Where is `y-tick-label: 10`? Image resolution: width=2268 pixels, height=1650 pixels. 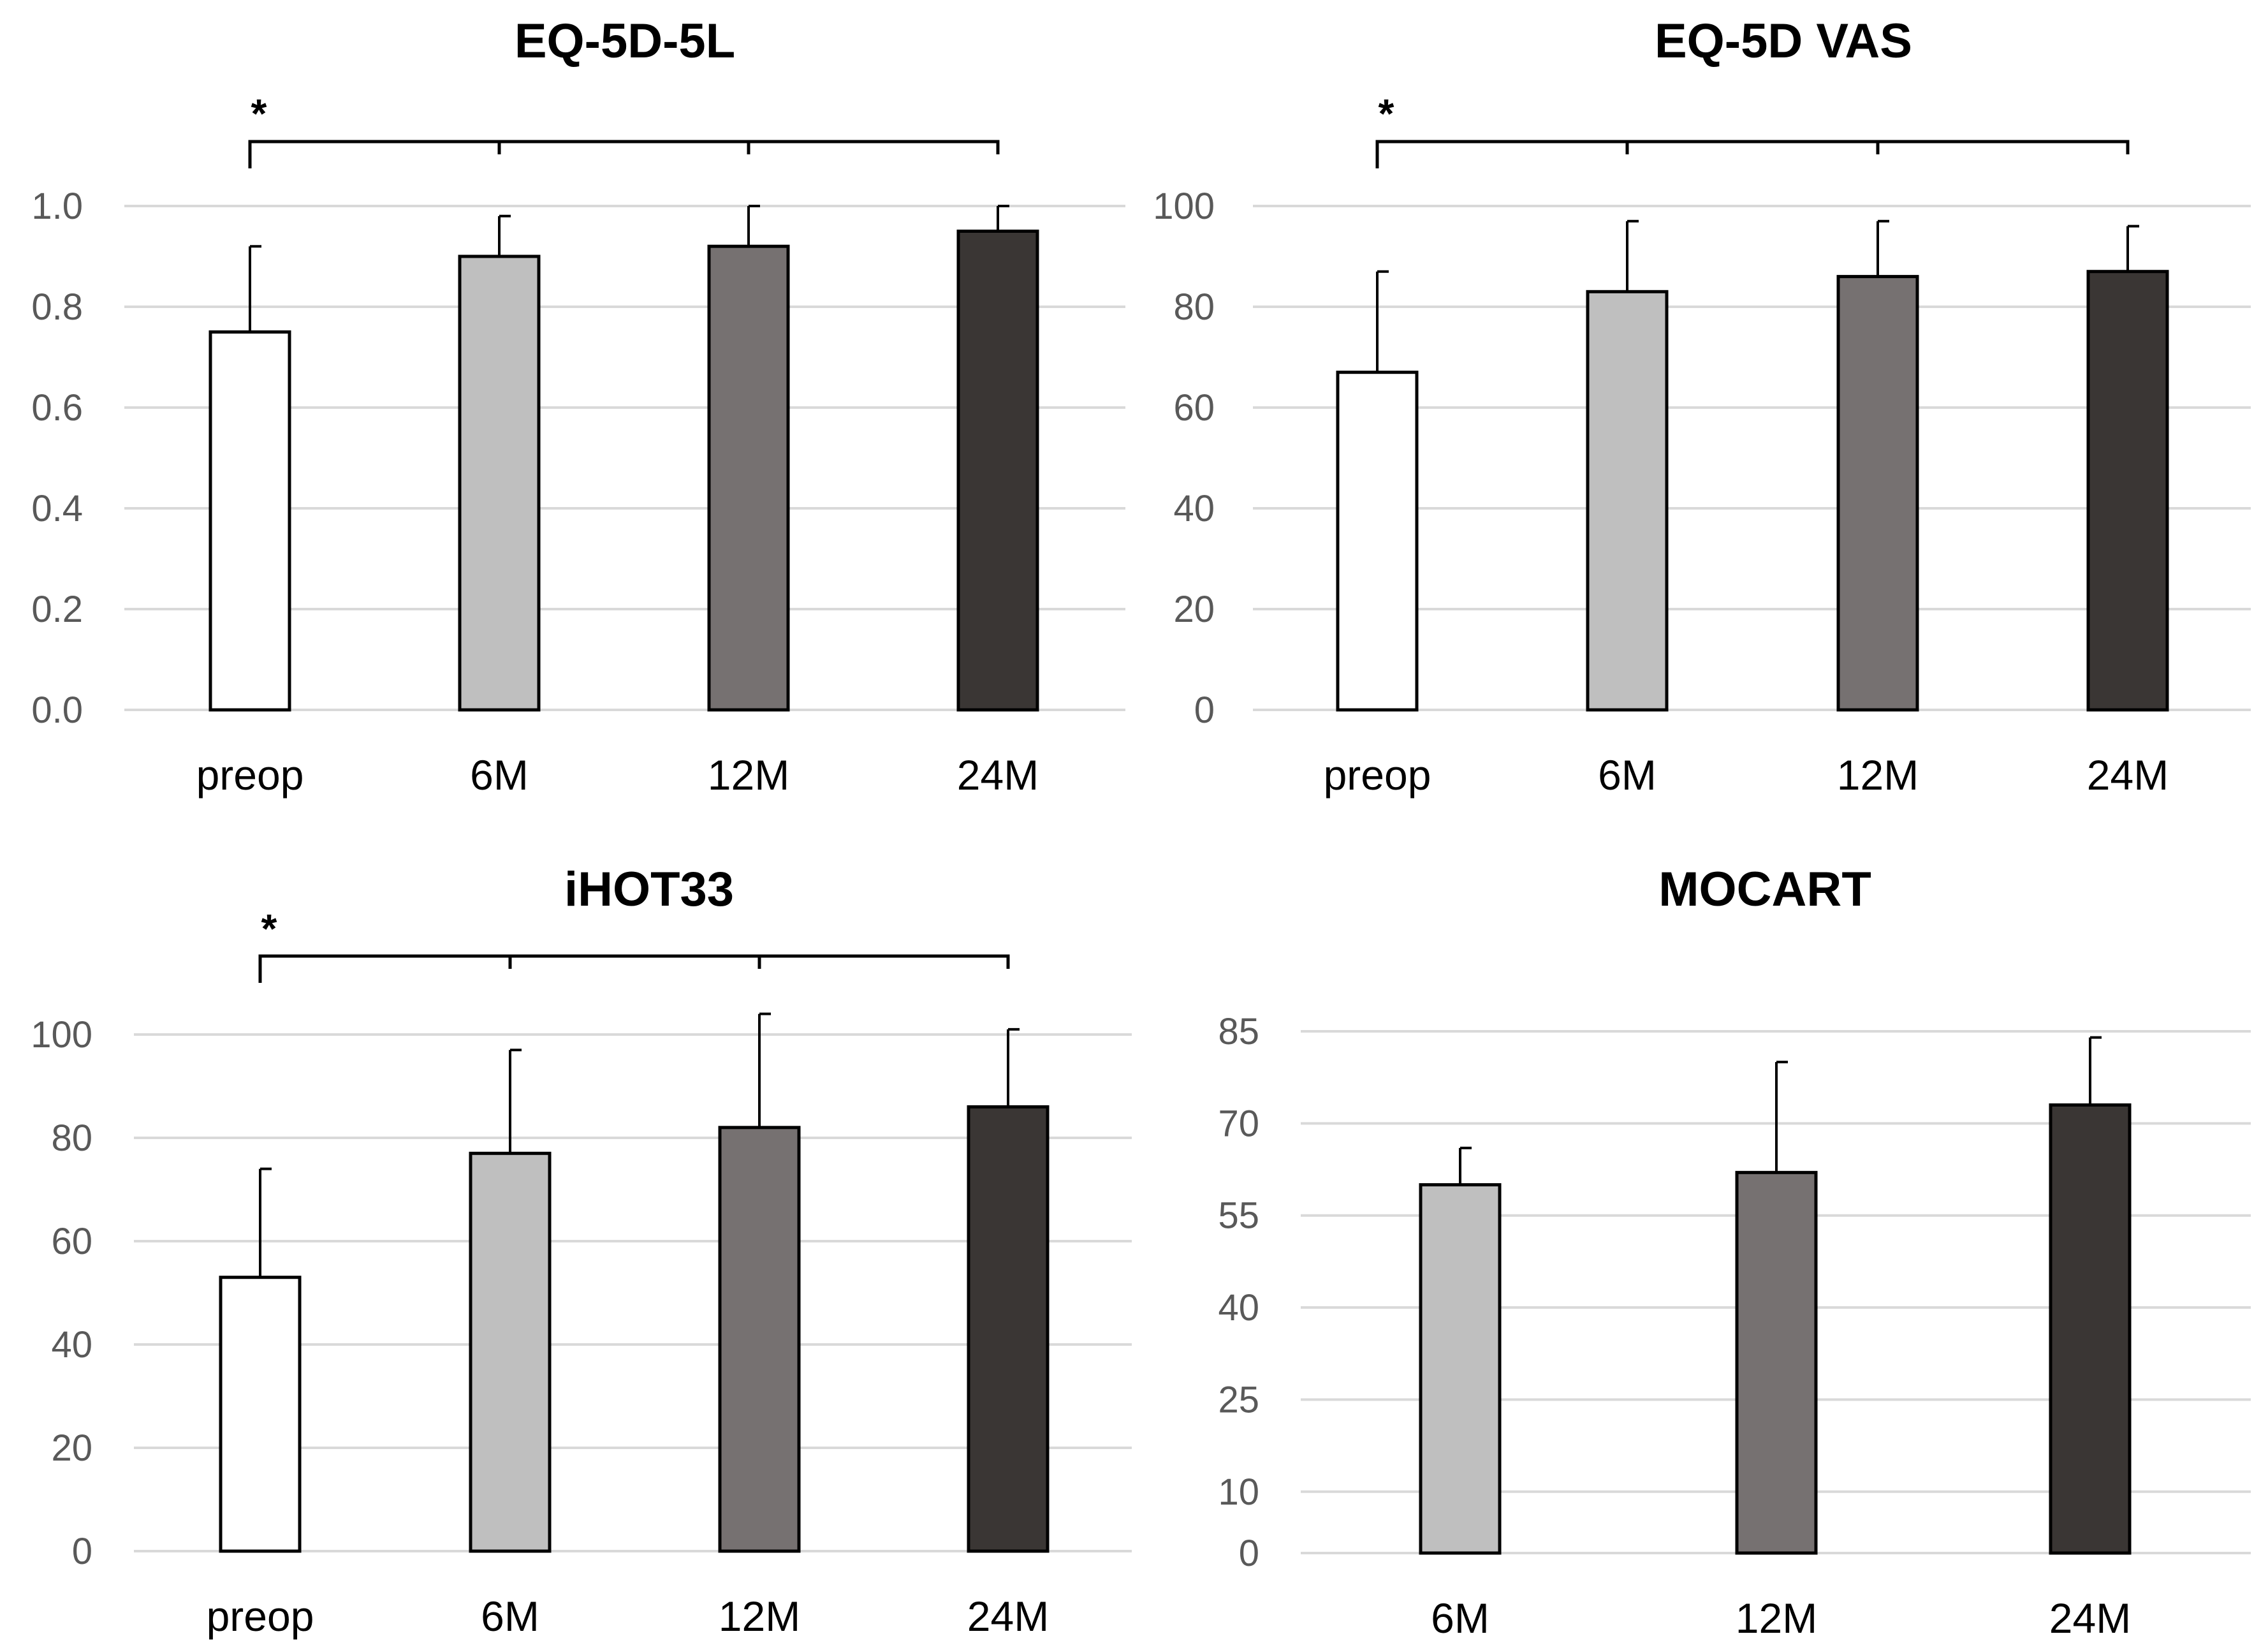 y-tick-label: 10 is located at coordinates (1238, 1492).